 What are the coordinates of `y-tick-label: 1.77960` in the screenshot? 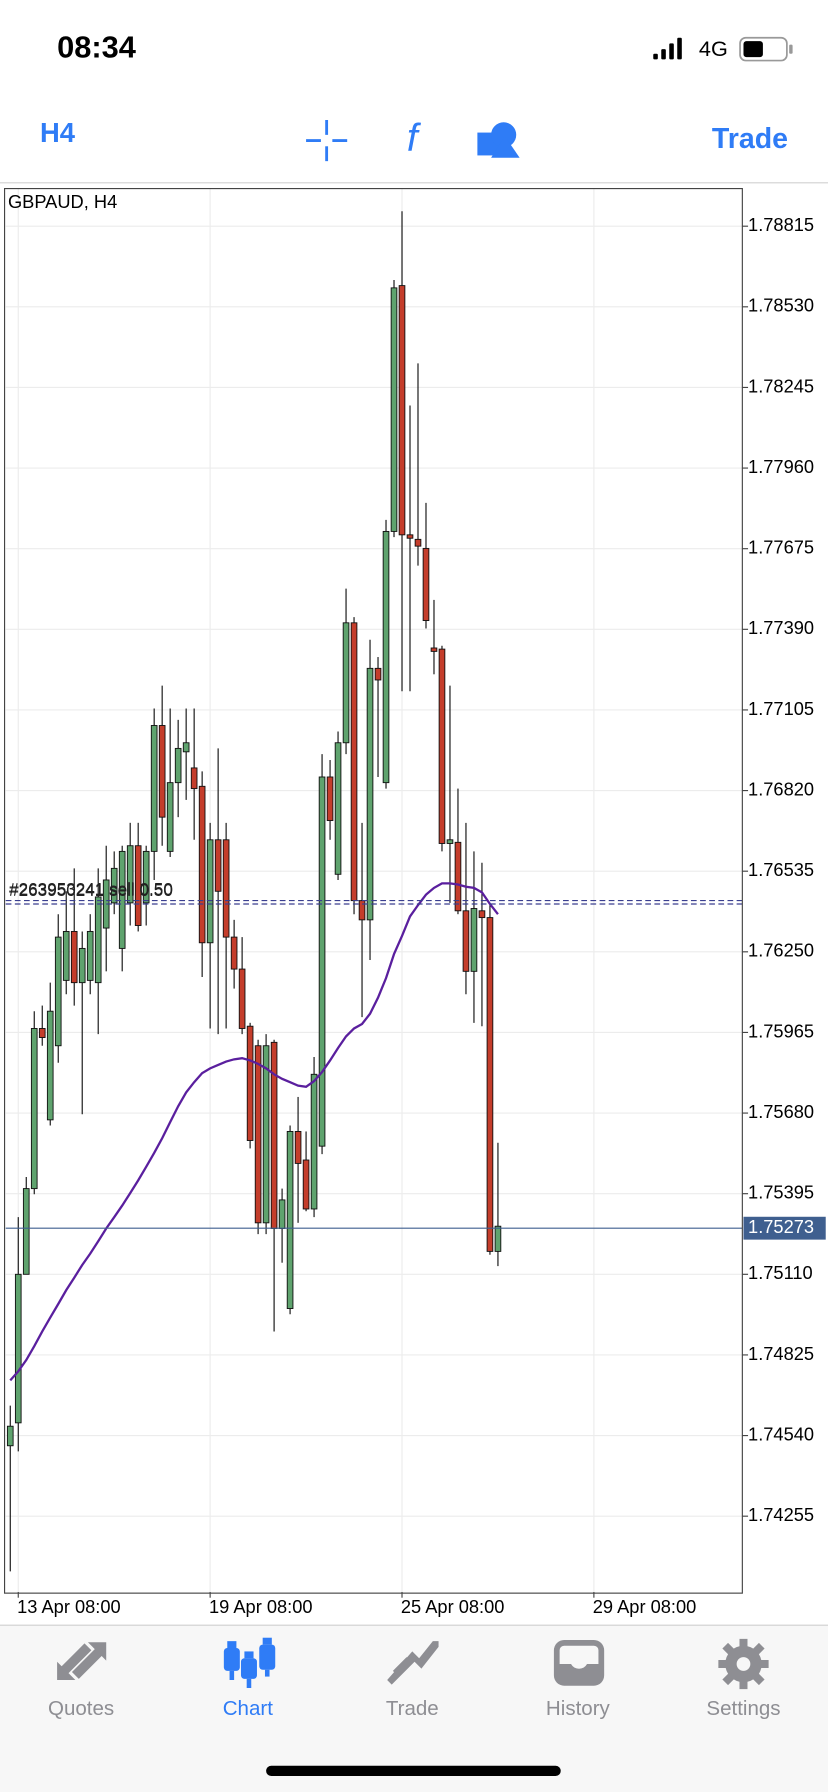 It's located at (781, 466).